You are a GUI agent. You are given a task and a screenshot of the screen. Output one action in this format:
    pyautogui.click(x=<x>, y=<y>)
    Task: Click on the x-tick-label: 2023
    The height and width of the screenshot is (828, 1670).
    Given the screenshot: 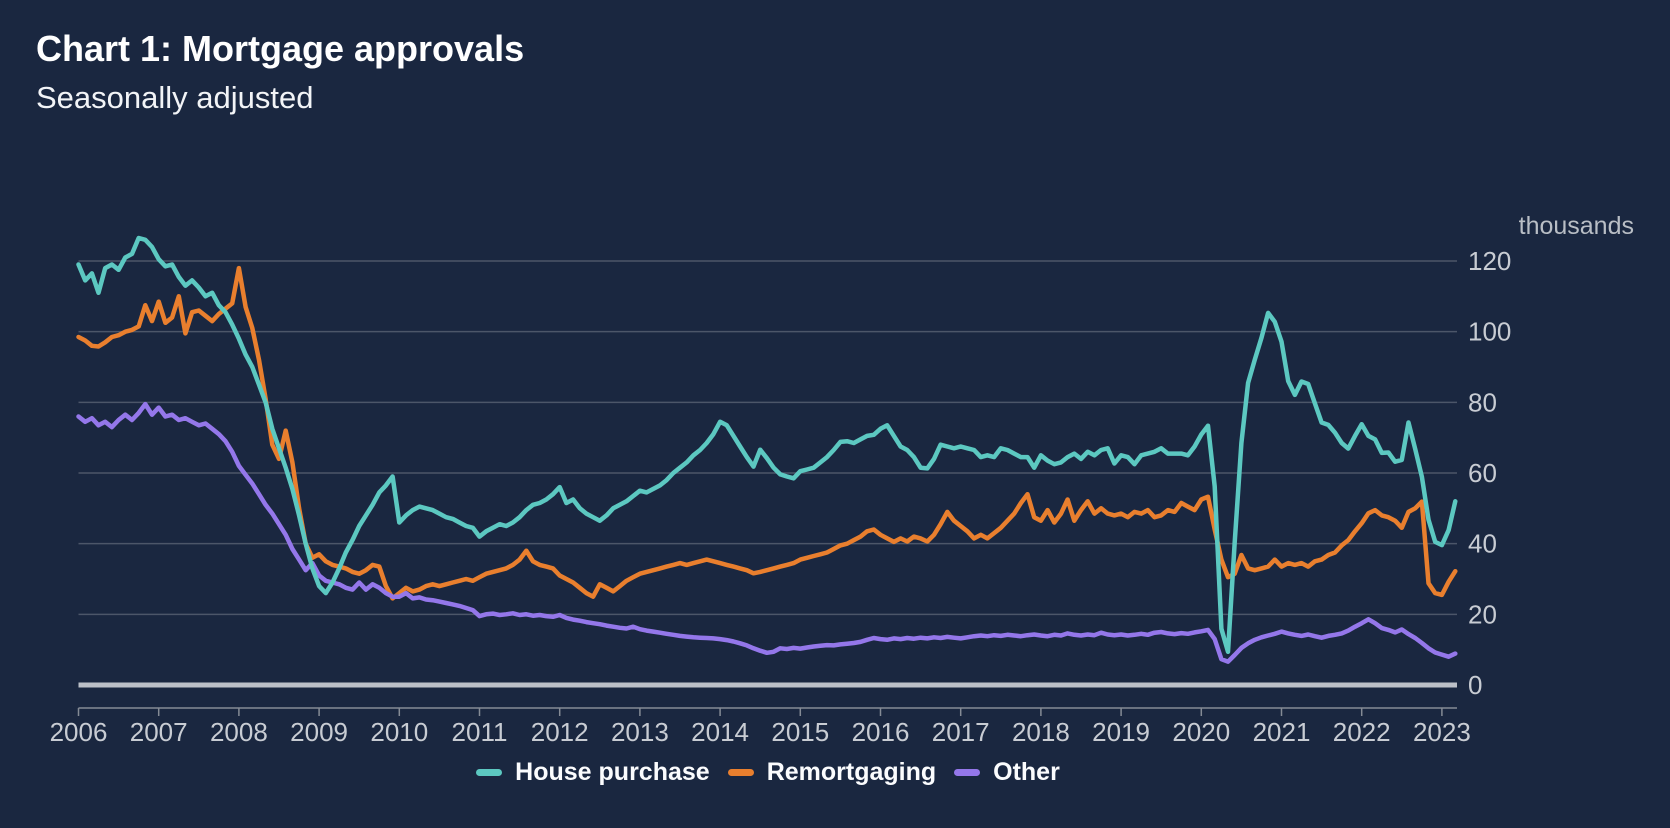 What is the action you would take?
    pyautogui.click(x=1442, y=732)
    